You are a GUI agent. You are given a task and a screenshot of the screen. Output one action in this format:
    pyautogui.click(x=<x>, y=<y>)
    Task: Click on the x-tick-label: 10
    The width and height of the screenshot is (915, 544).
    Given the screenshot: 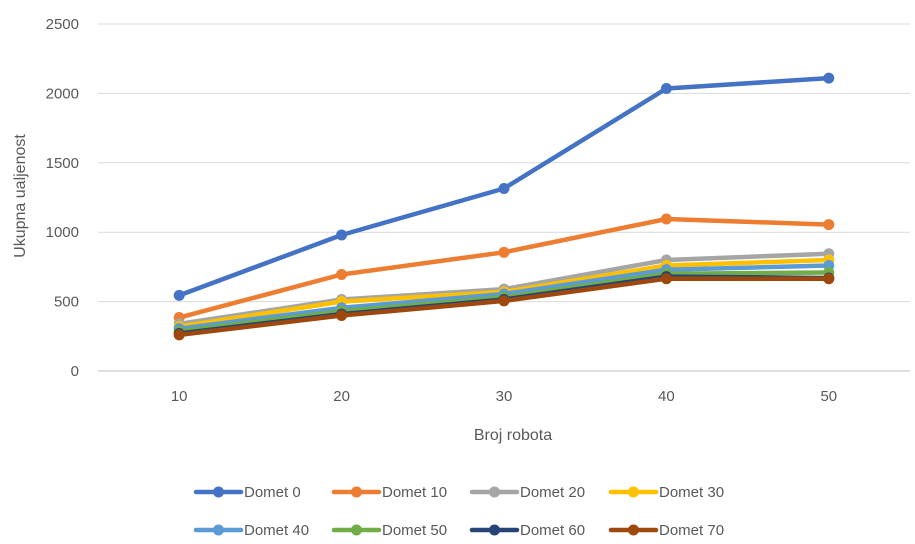 What is the action you would take?
    pyautogui.click(x=179, y=396)
    